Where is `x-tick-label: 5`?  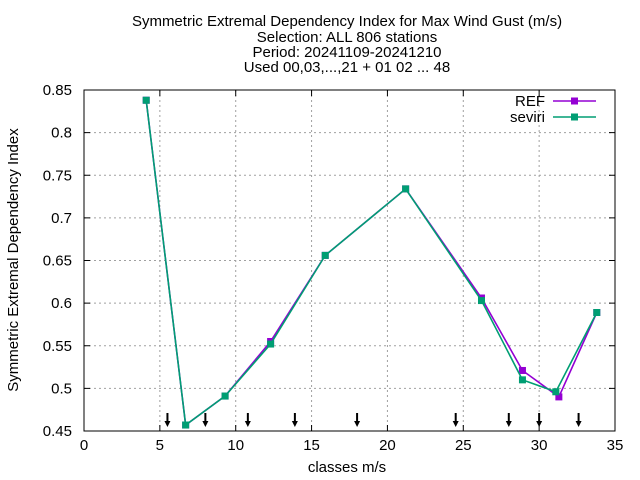 x-tick-label: 5 is located at coordinates (160, 445).